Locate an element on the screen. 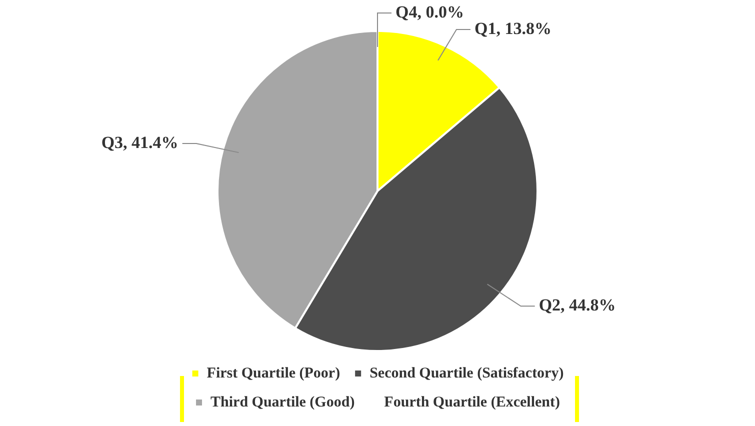  data-label: Q2, 44.8% is located at coordinates (577, 305).